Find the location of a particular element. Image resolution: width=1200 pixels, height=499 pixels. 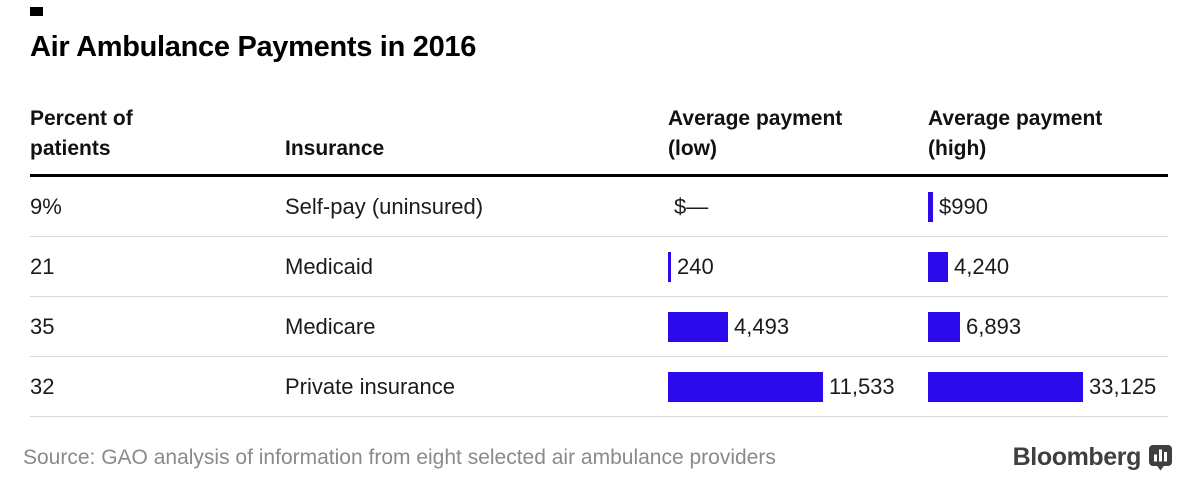

table-row: 21 Medicaid 240 4,240 is located at coordinates (599, 267).